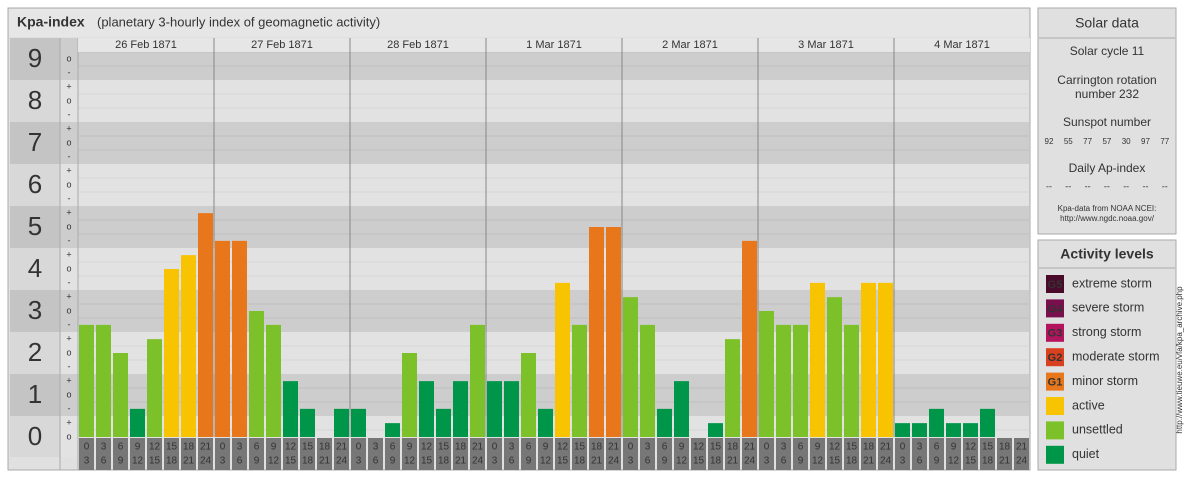 This screenshot has width=1184, height=480. Describe the element at coordinates (690, 45) in the screenshot. I see `day-label: 2 Mar 1871` at that location.